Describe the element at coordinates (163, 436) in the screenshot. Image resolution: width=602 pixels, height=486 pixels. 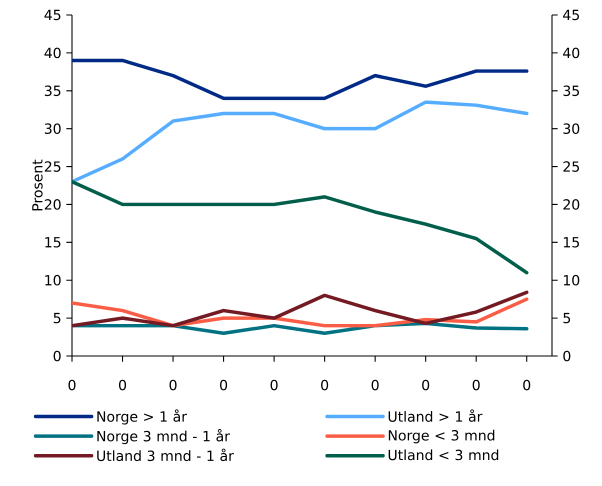
I see `legend-label: Norge 3 mnd - 1 år` at that location.